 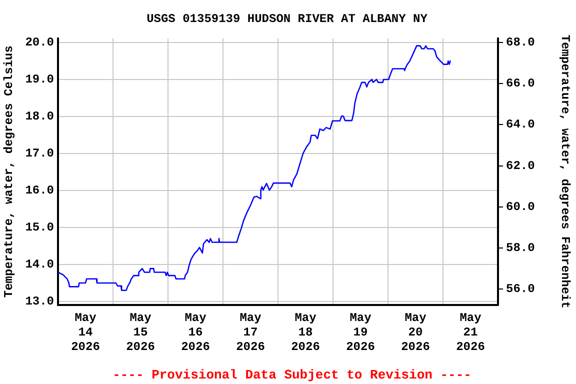 I want to click on text: ---- Provisional Data Subject to Revision ----, so click(x=292, y=374).